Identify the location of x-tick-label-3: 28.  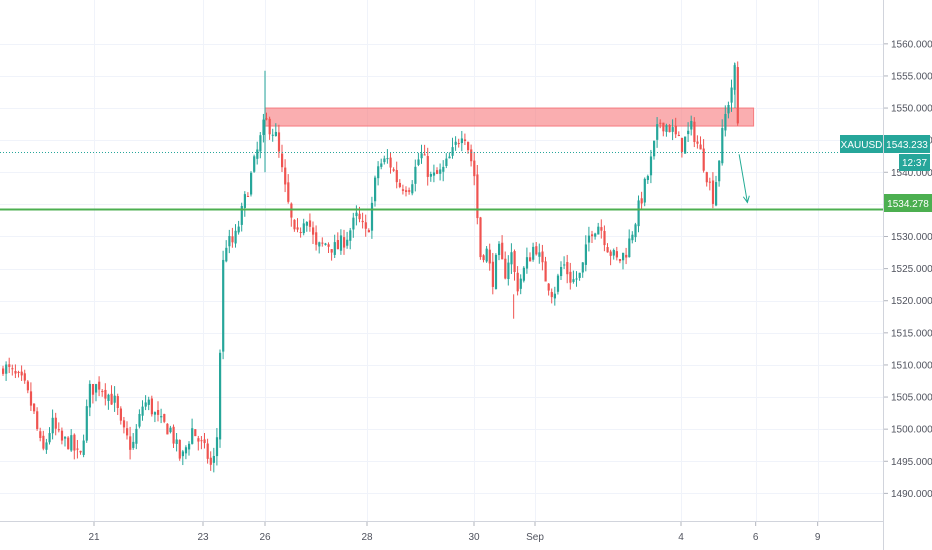
(367, 537).